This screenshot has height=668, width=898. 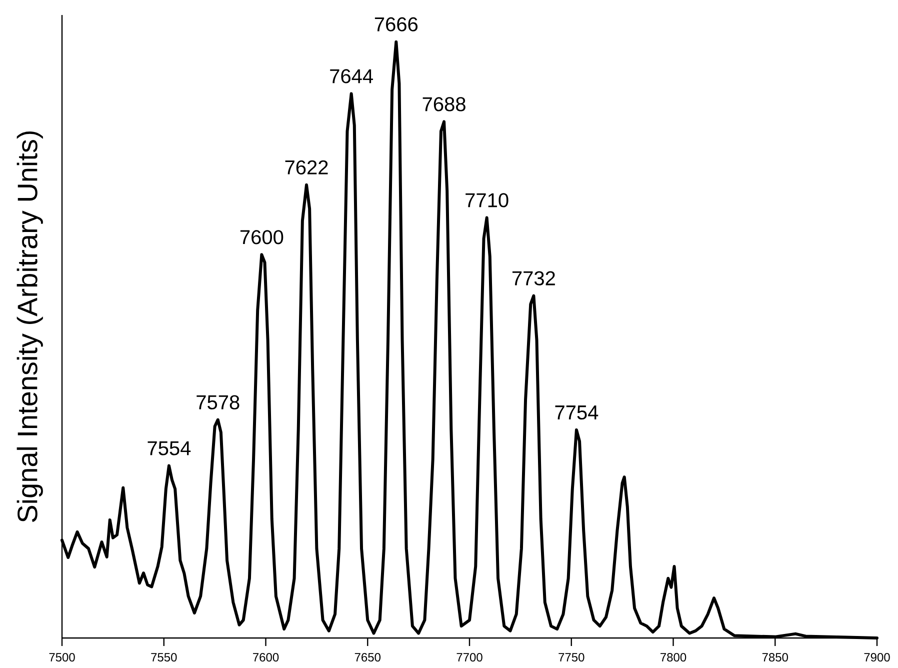 I want to click on annotation: 7622, so click(x=306, y=167).